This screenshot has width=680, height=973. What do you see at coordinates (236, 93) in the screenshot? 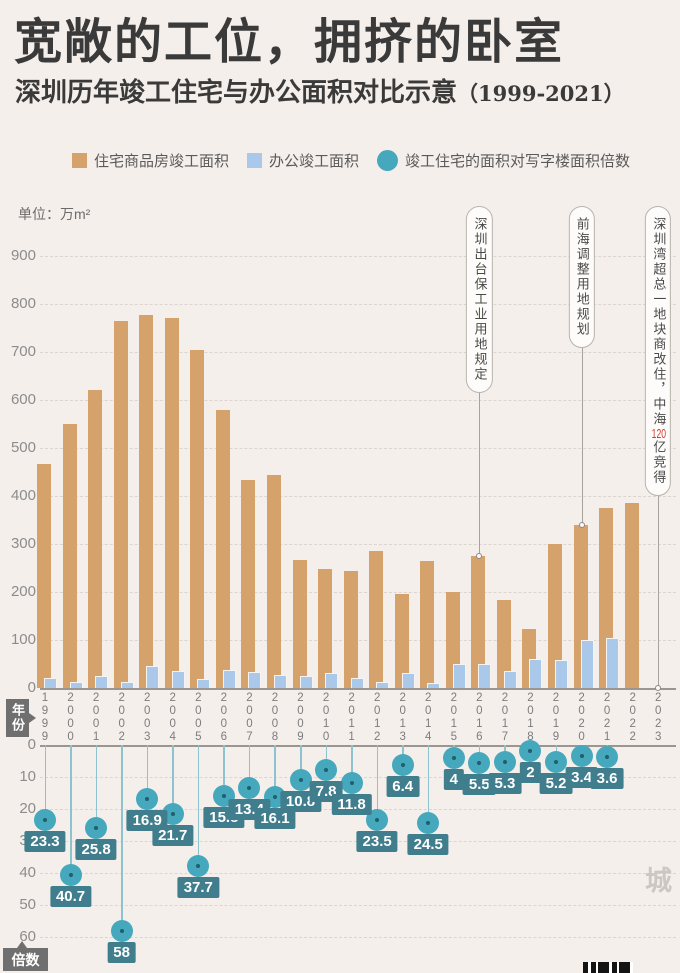
I see `subtitle-text: 深圳历年竣工住宅与办公面积对比示意` at bounding box center [236, 93].